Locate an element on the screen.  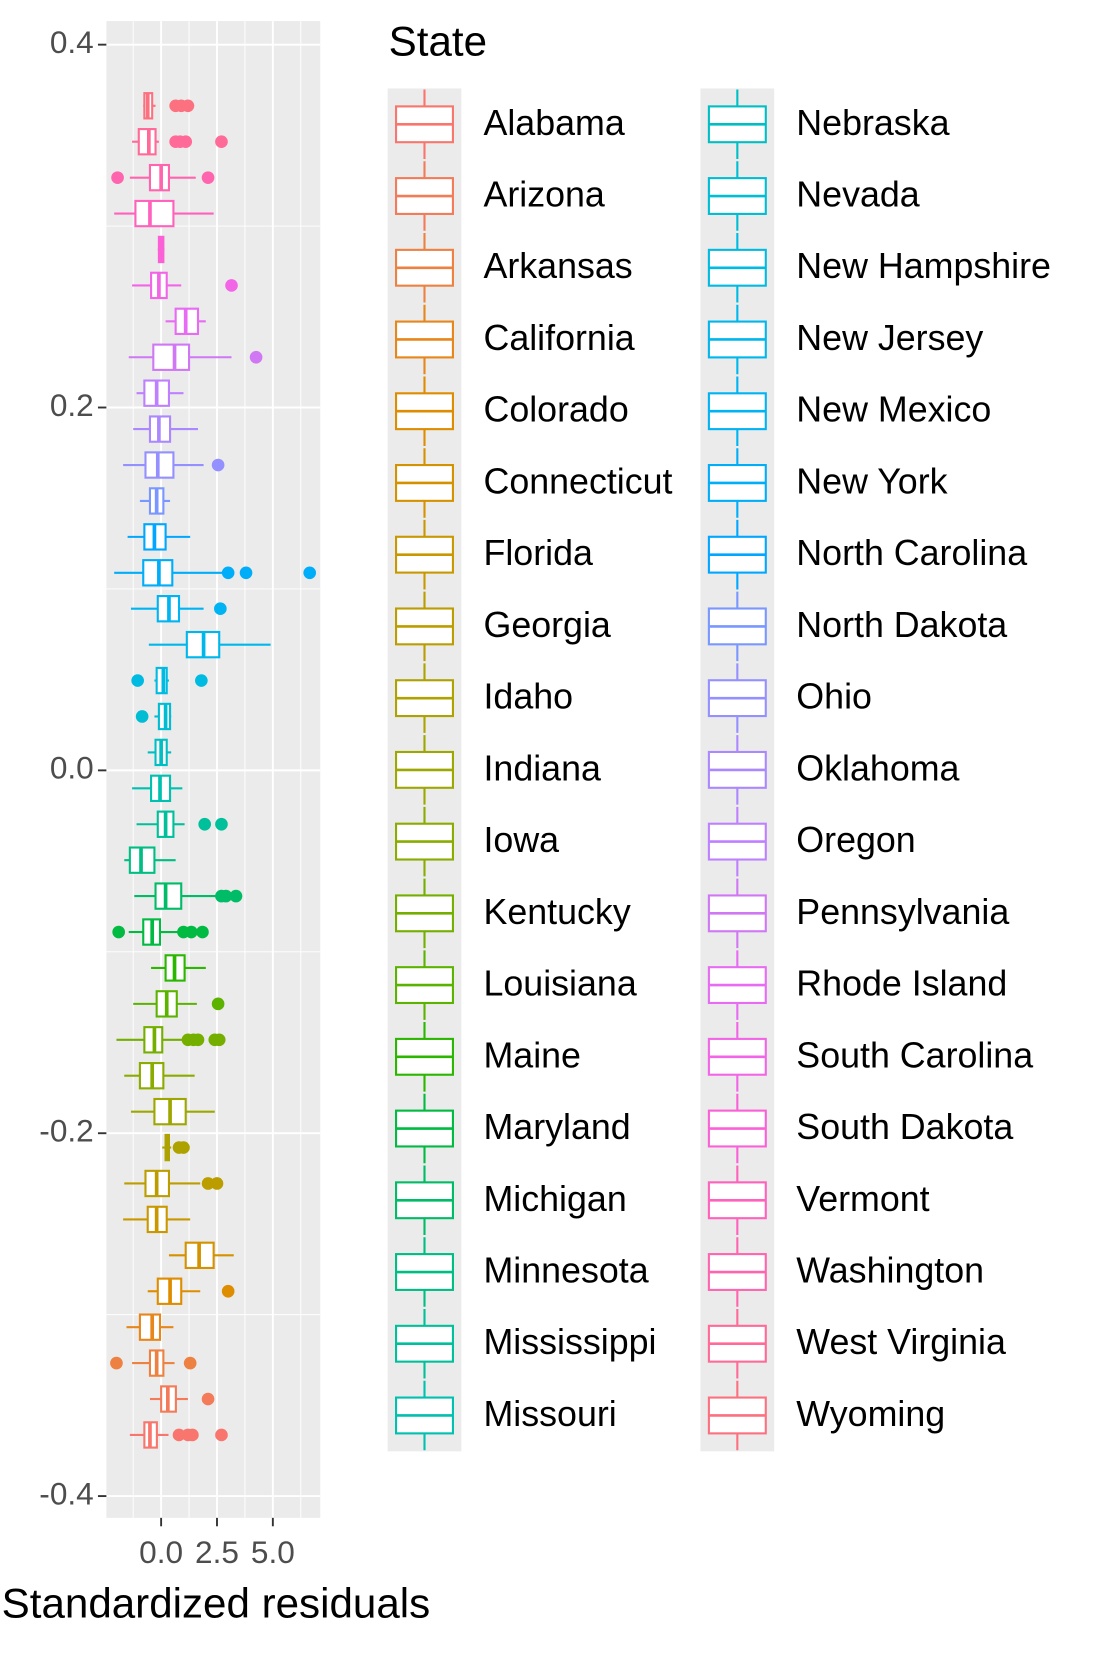
legend-label: New Mexico is located at coordinates (893, 410).